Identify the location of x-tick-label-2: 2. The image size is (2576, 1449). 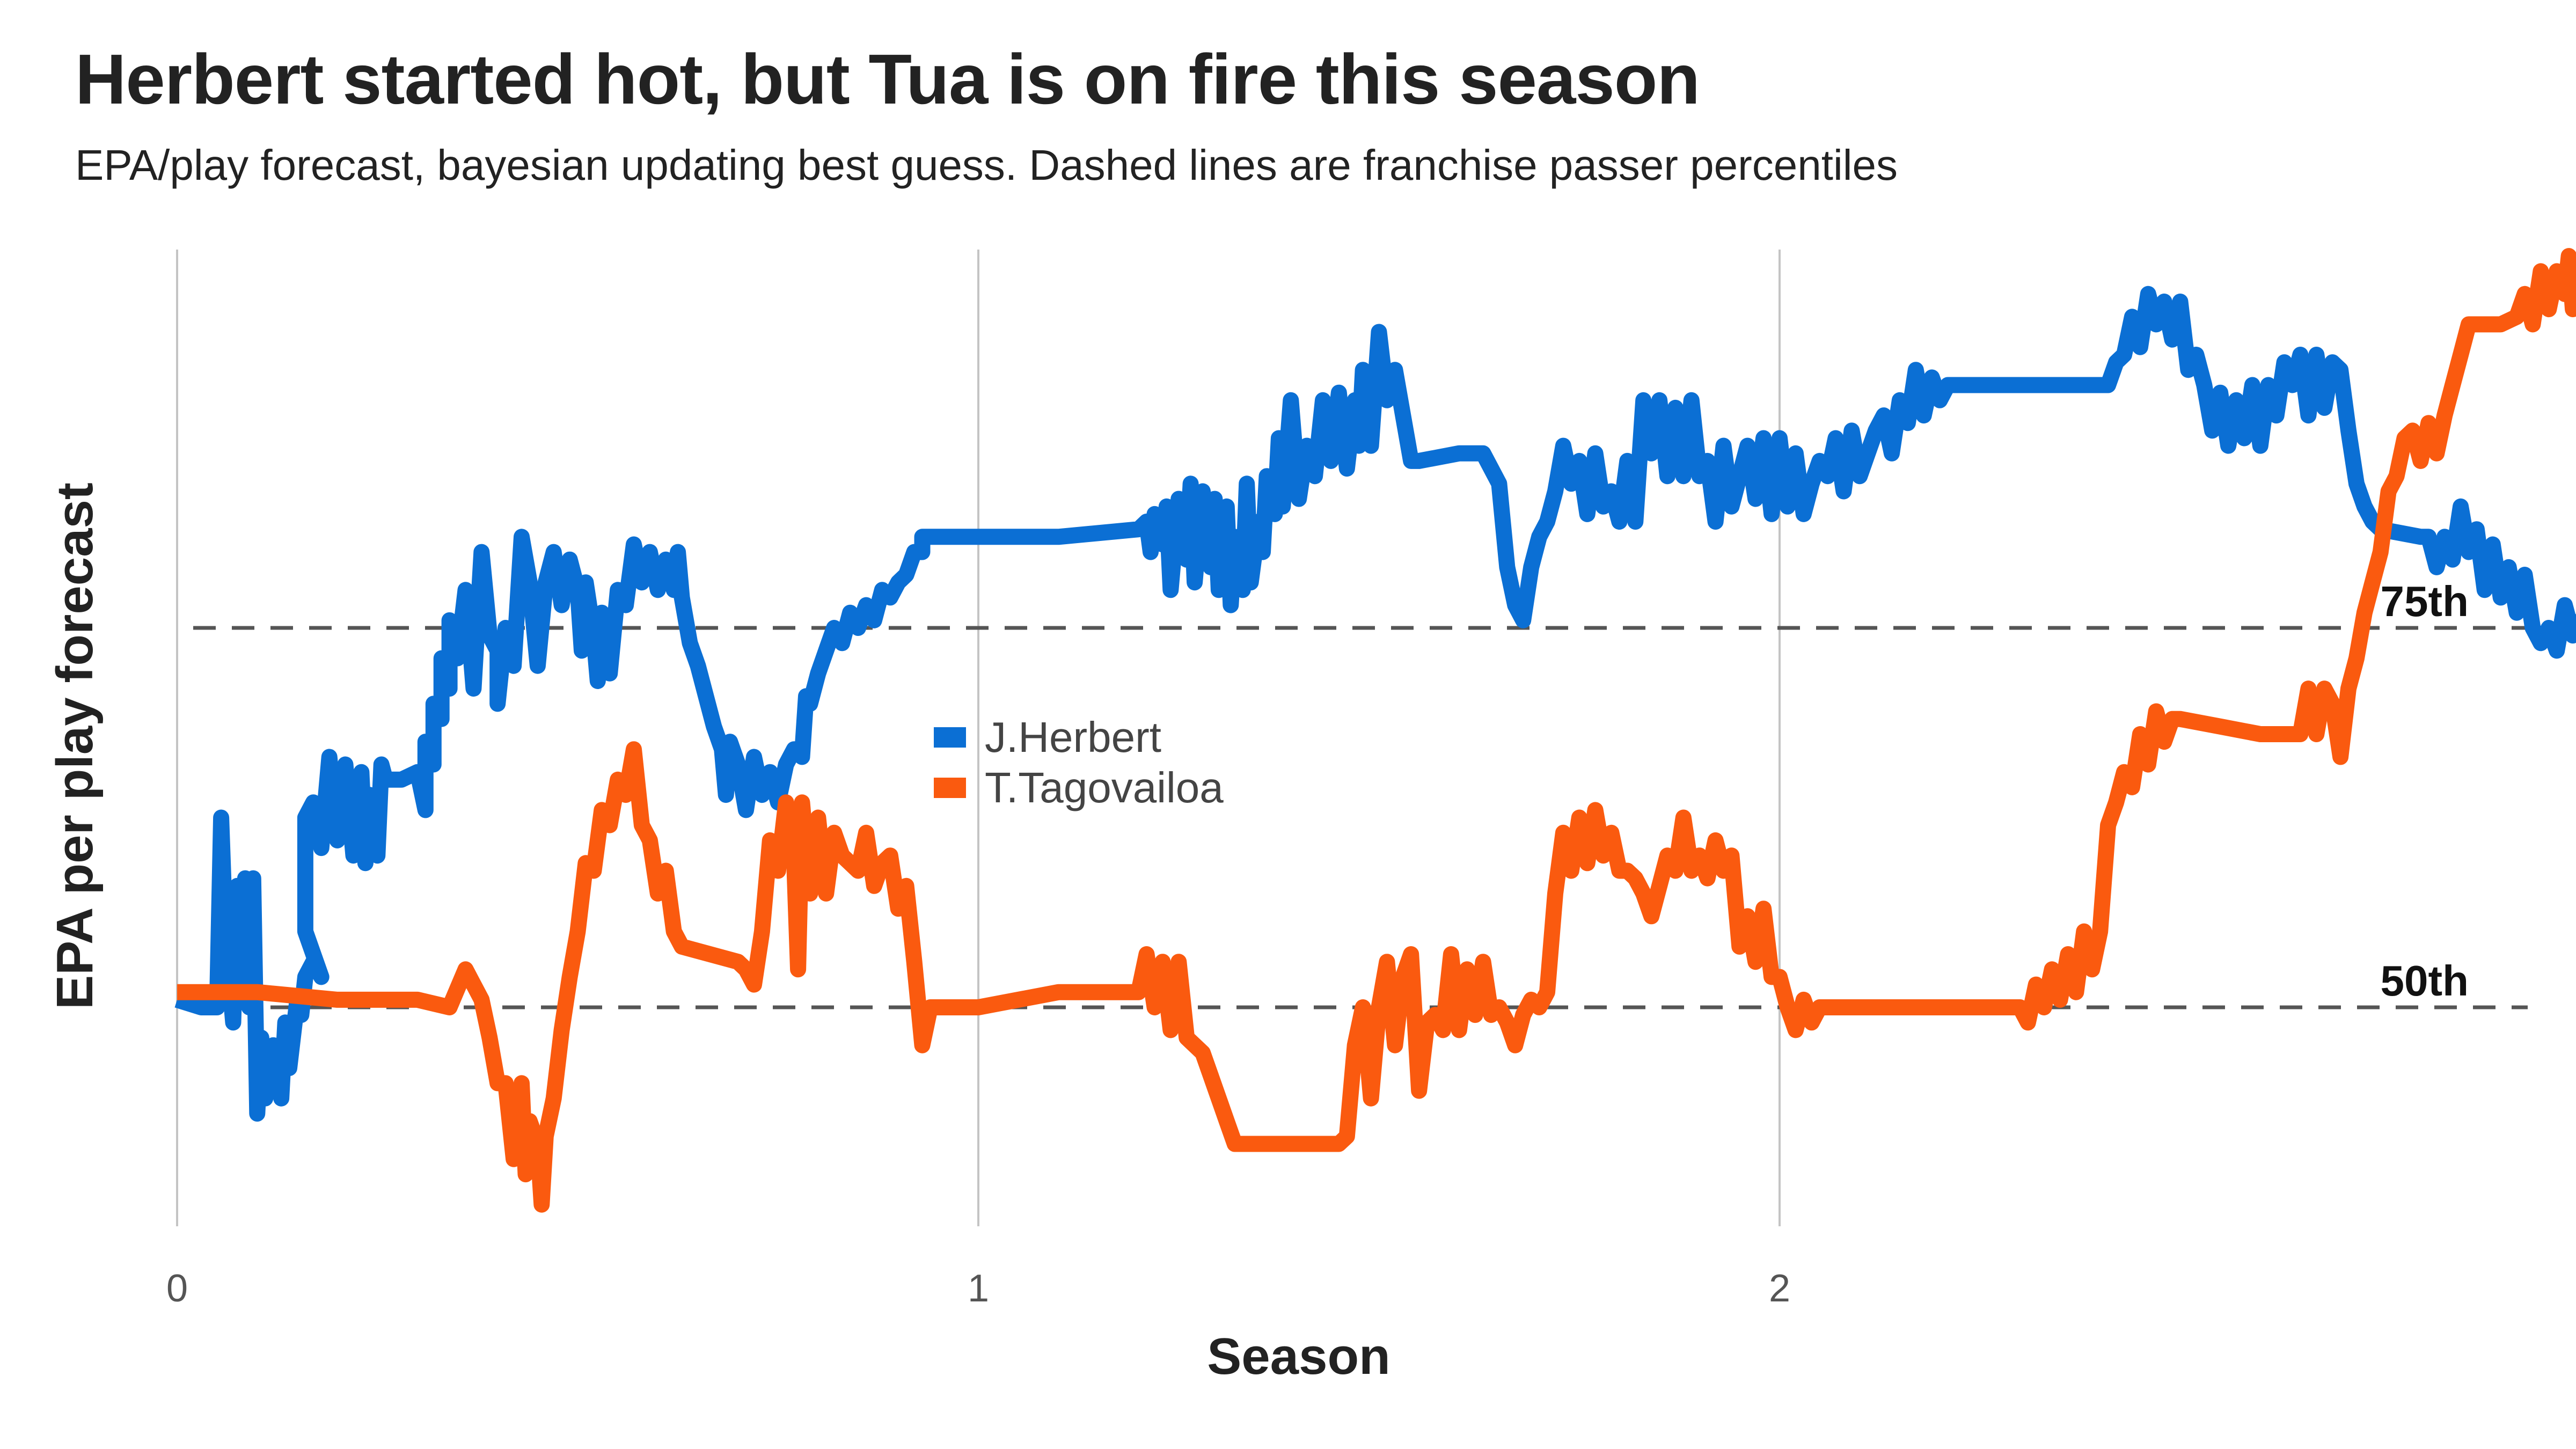
(1779, 1288).